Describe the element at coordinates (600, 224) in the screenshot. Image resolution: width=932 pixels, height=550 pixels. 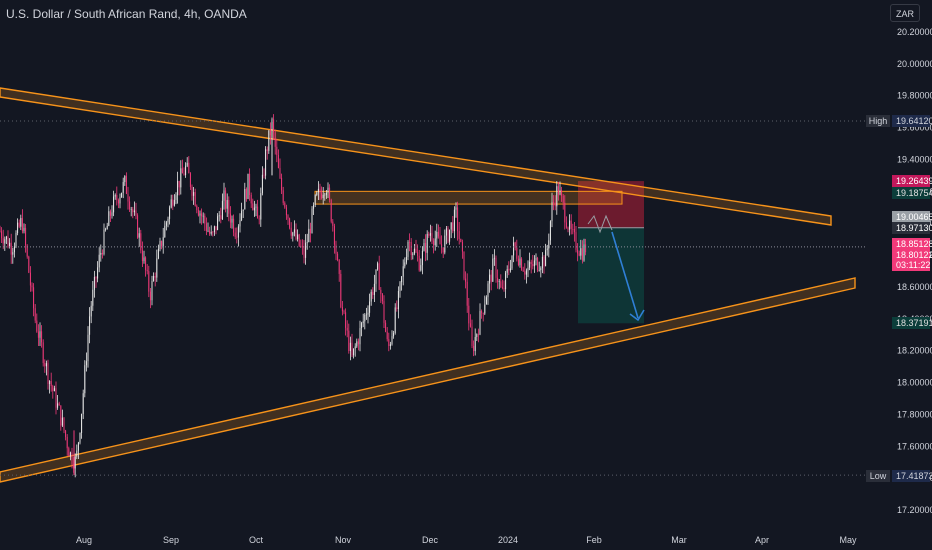
I see `projection-zigzag` at that location.